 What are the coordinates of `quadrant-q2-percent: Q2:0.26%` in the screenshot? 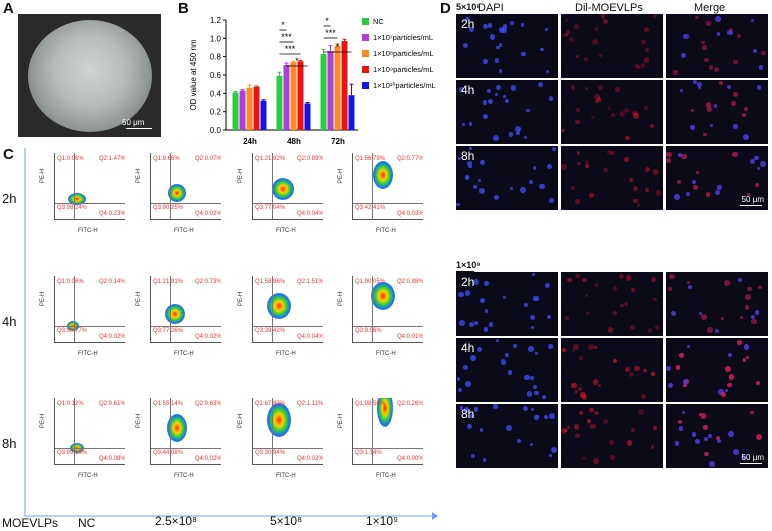 It's located at (410, 404).